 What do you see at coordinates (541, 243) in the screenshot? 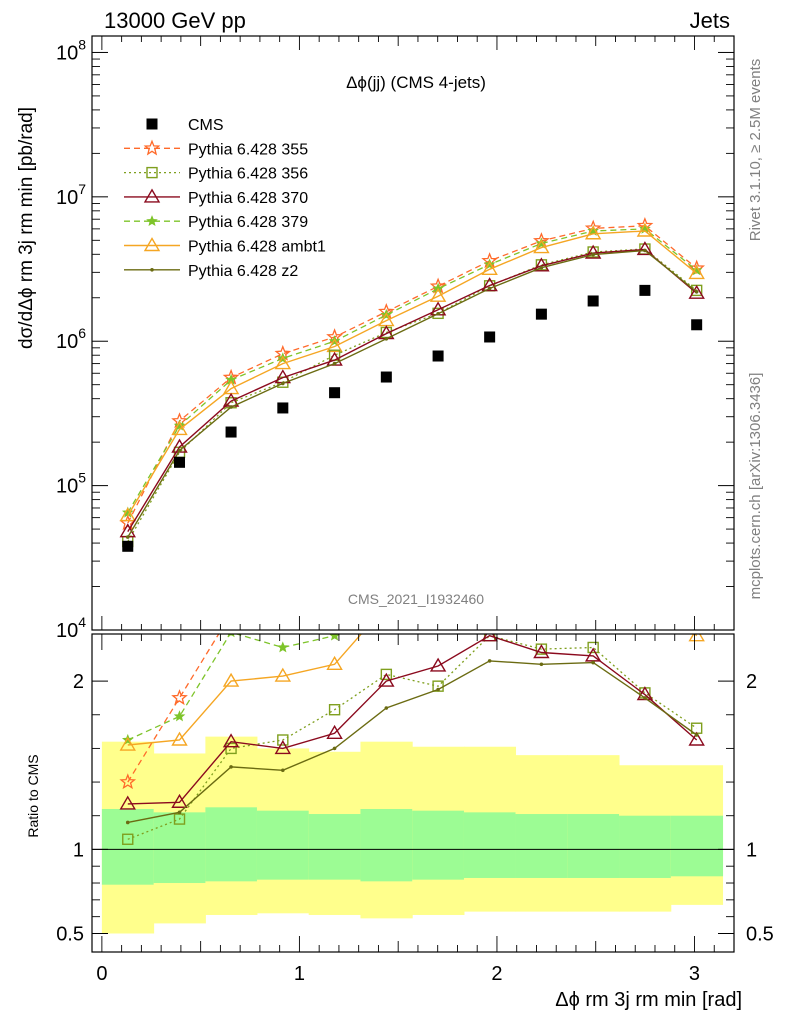
I see `series-pythia-6-428-379-point` at bounding box center [541, 243].